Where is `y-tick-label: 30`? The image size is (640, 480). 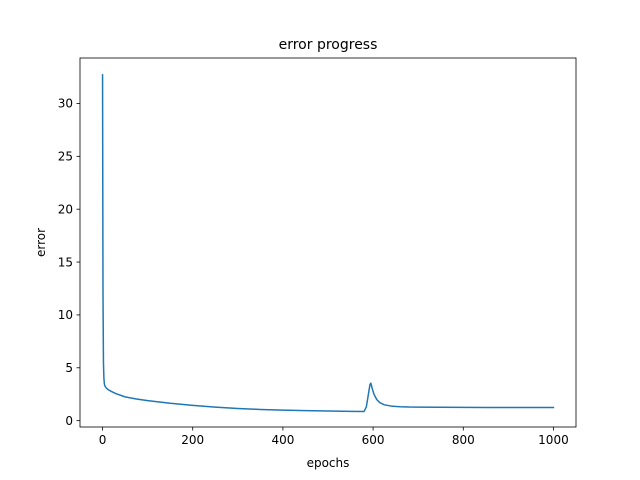 y-tick-label: 30 is located at coordinates (65, 104).